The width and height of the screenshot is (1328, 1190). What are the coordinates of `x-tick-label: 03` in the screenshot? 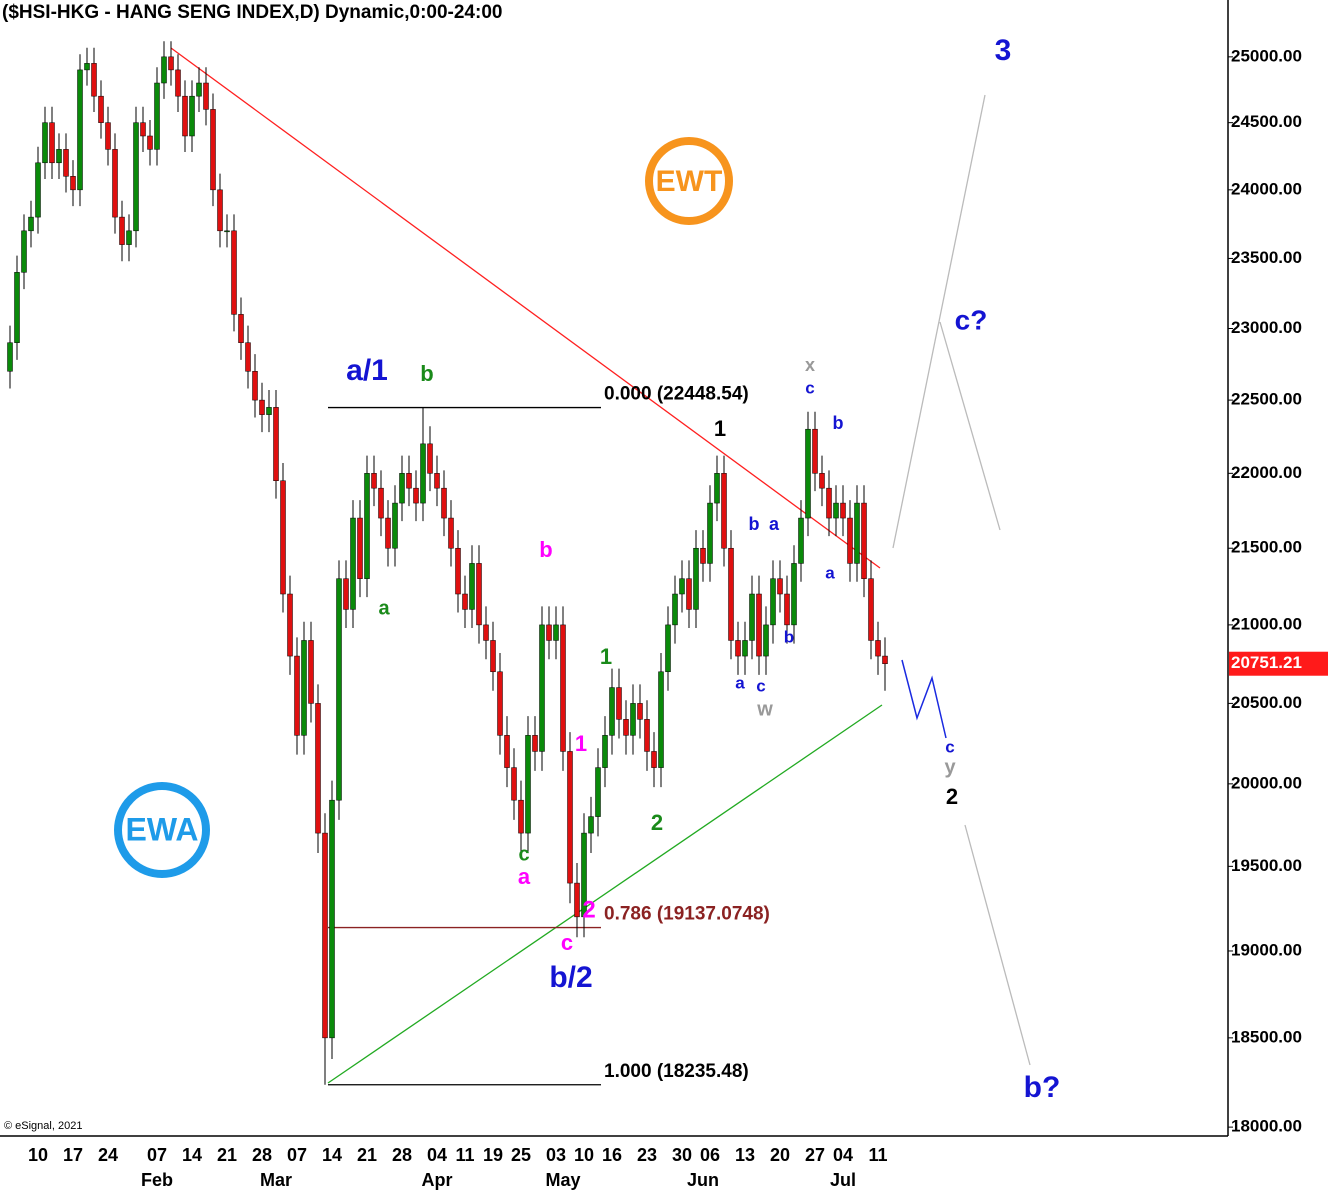 It's located at (556, 1155).